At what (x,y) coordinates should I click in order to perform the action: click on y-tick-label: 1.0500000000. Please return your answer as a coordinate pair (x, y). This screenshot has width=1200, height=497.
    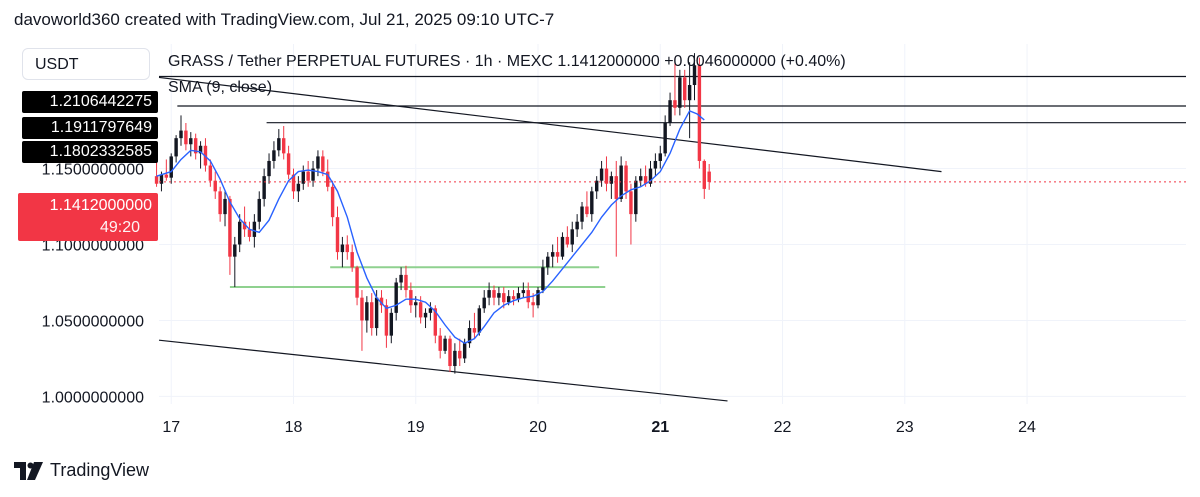
    Looking at the image, I should click on (93, 321).